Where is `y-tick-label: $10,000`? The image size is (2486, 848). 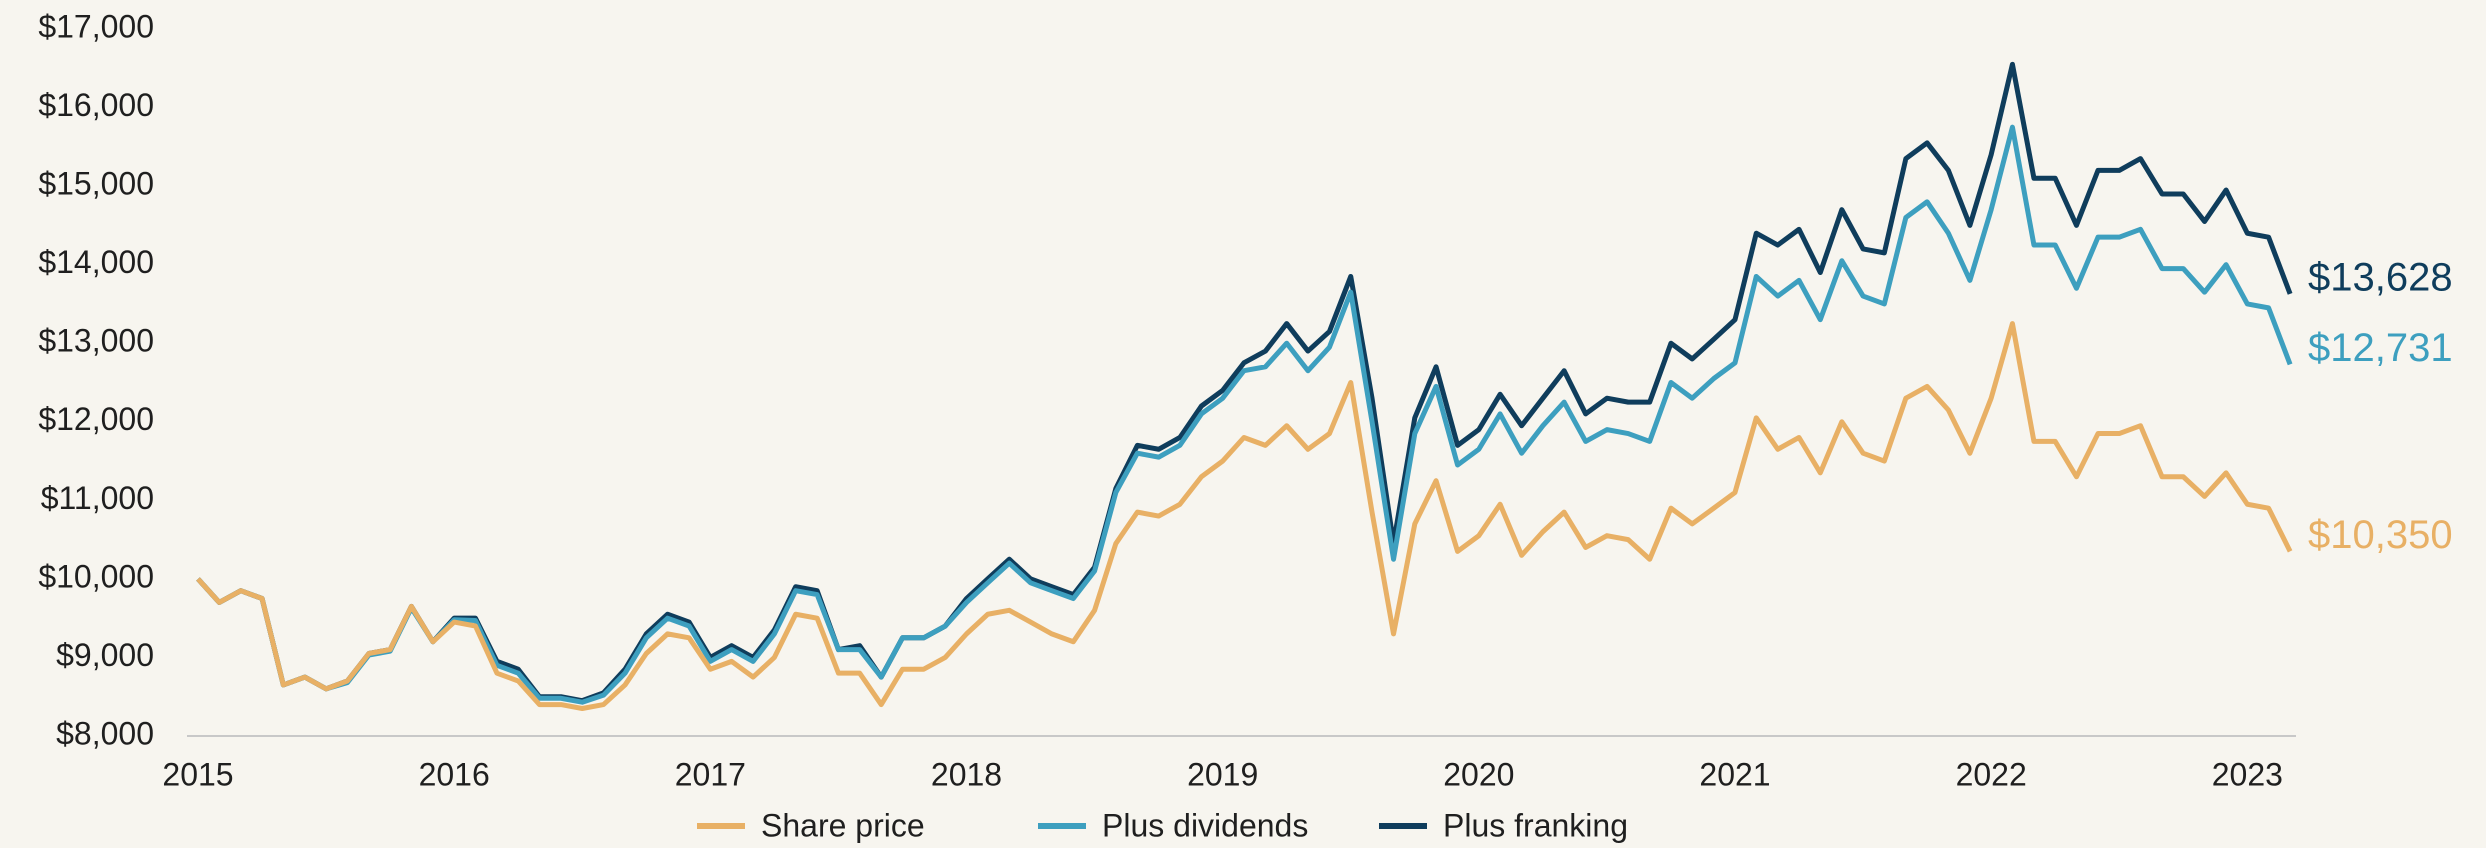
y-tick-label: $10,000 is located at coordinates (96, 576).